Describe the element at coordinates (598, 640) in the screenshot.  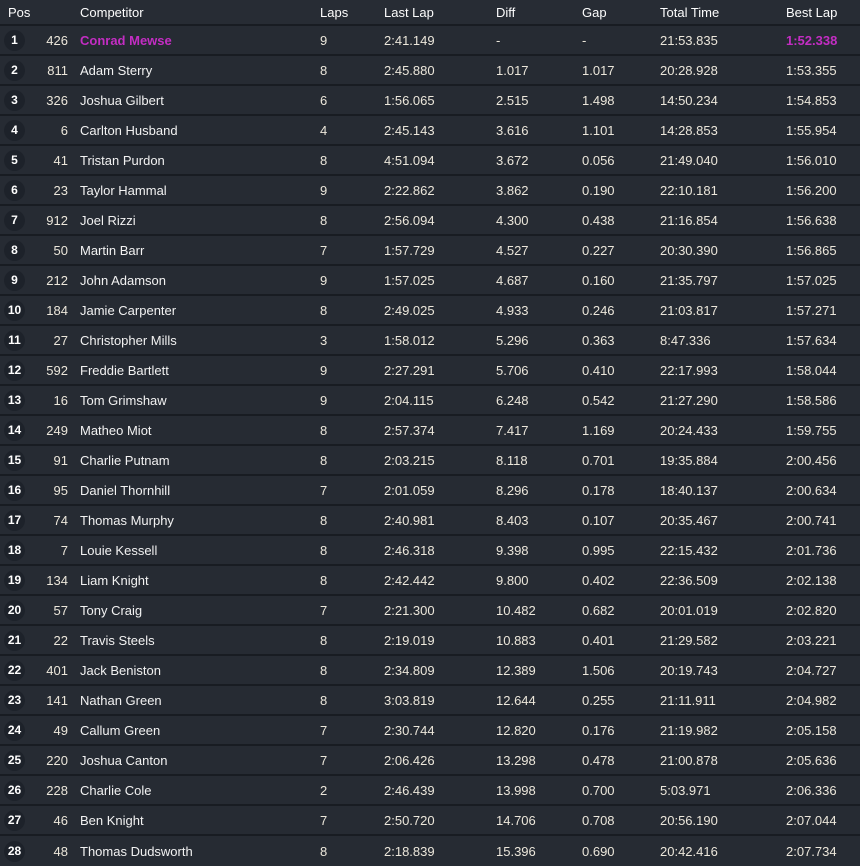
I see `gap-value: 0.401` at that location.